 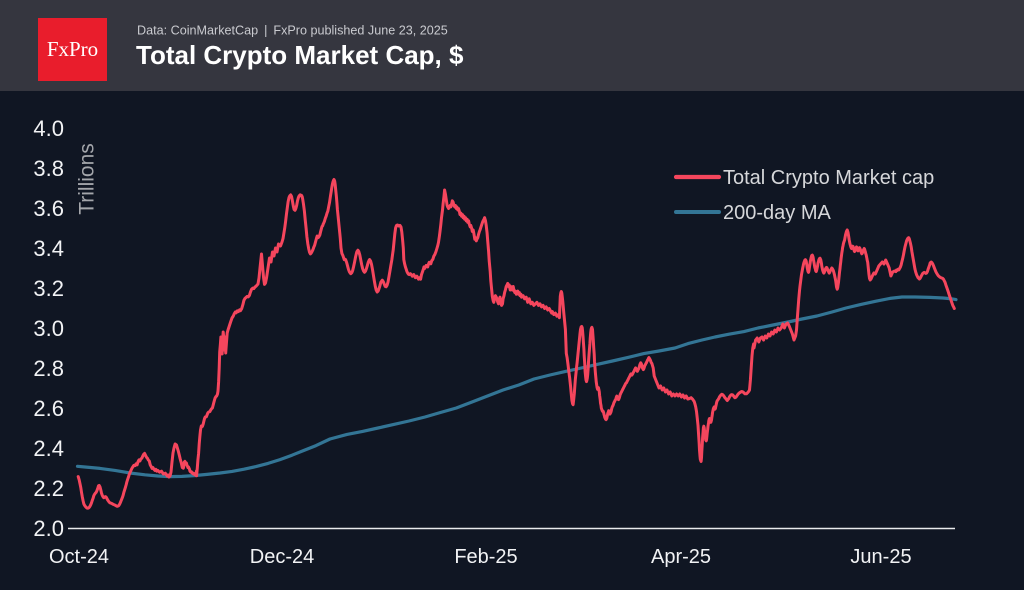 What do you see at coordinates (48, 248) in the screenshot?
I see `svg-text: 3.4` at bounding box center [48, 248].